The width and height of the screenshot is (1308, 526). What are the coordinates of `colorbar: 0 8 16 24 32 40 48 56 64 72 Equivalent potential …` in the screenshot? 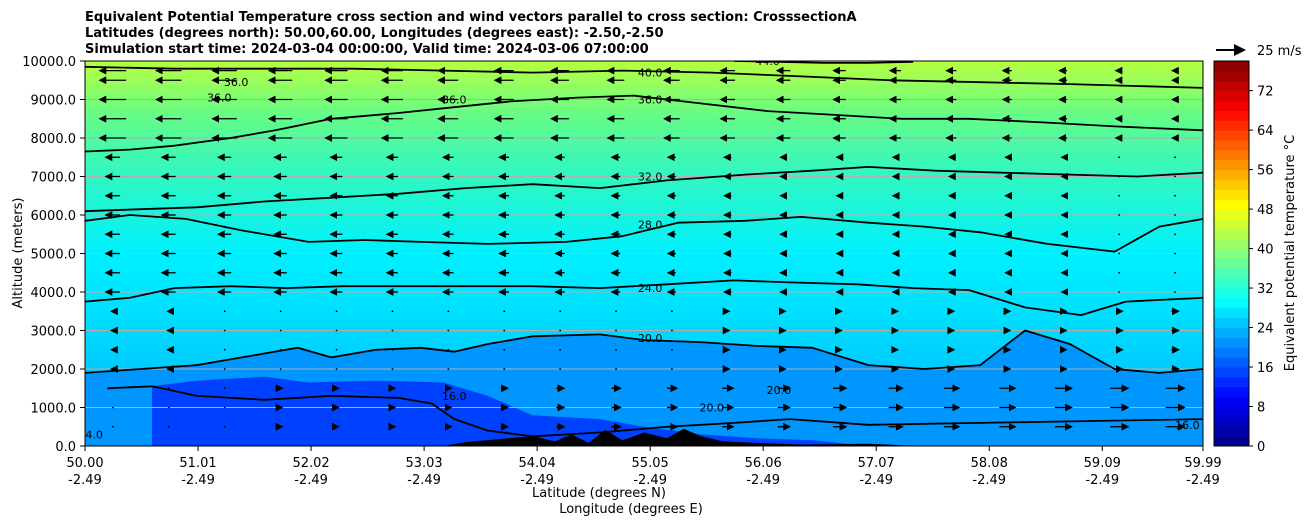 It's located at (1255, 257).